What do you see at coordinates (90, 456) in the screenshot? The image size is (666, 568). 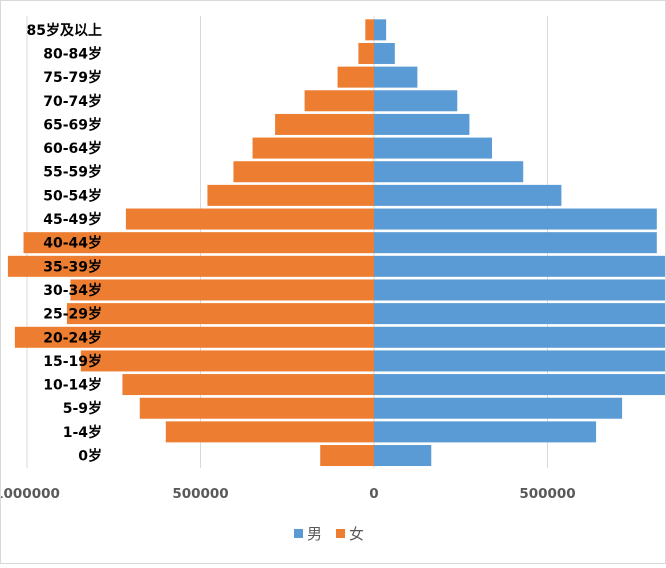 I see `category-label-0: 0岁` at bounding box center [90, 456].